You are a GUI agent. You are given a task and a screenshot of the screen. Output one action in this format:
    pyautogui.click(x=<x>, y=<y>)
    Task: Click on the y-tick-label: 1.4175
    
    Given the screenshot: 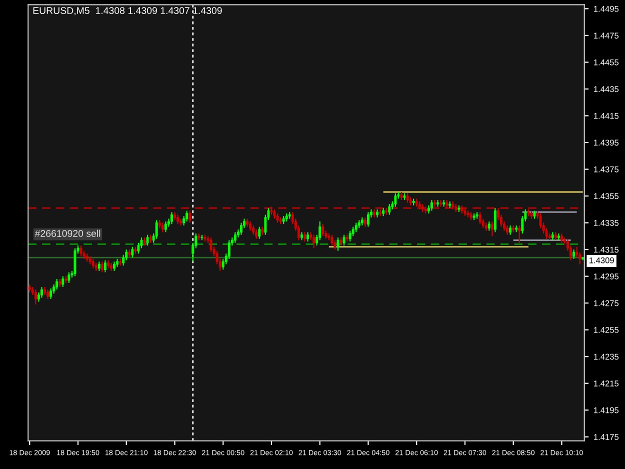 What is the action you would take?
    pyautogui.click(x=606, y=437)
    